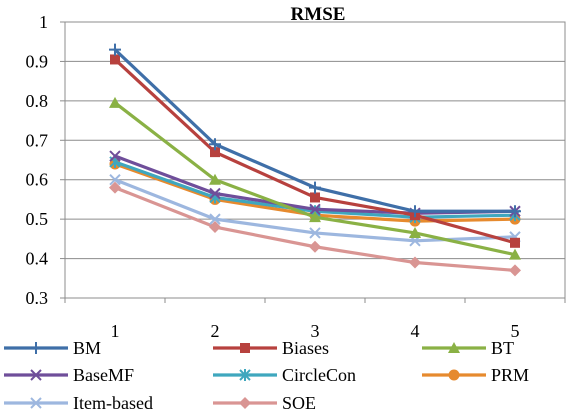  Describe the element at coordinates (37, 101) in the screenshot. I see `y-tick-label: 0.8` at that location.